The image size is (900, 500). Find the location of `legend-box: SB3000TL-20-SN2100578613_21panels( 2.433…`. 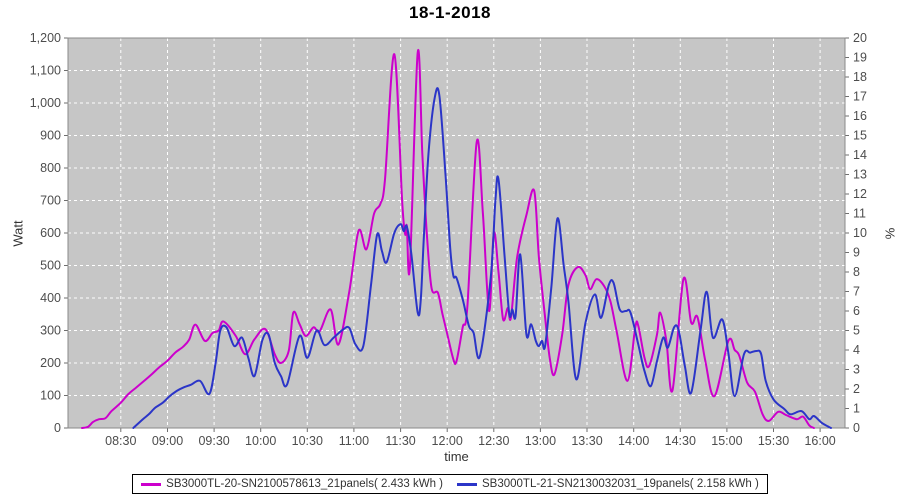

legend-box: SB3000TL-20-SN2100578613_21panels( 2.433… is located at coordinates (450, 484).